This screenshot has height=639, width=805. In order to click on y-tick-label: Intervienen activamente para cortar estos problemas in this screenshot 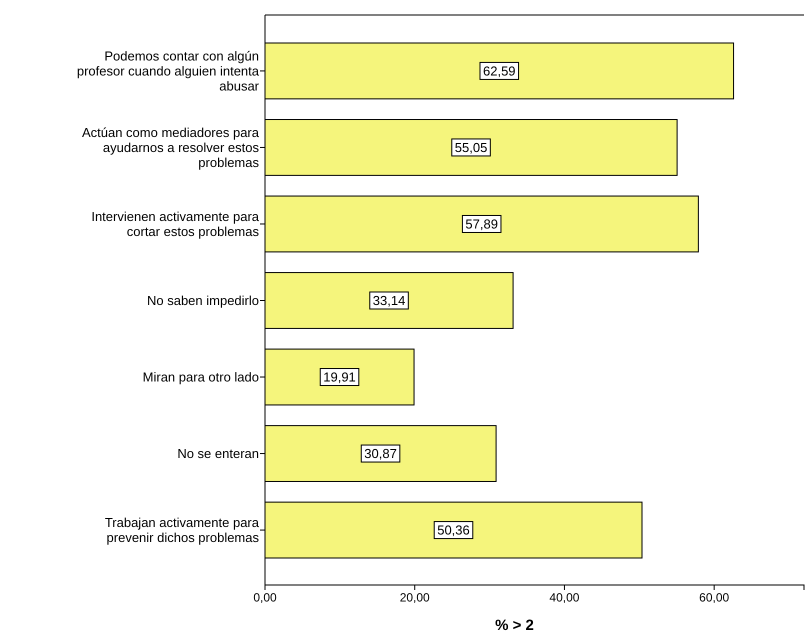, I will do `click(175, 223)`.